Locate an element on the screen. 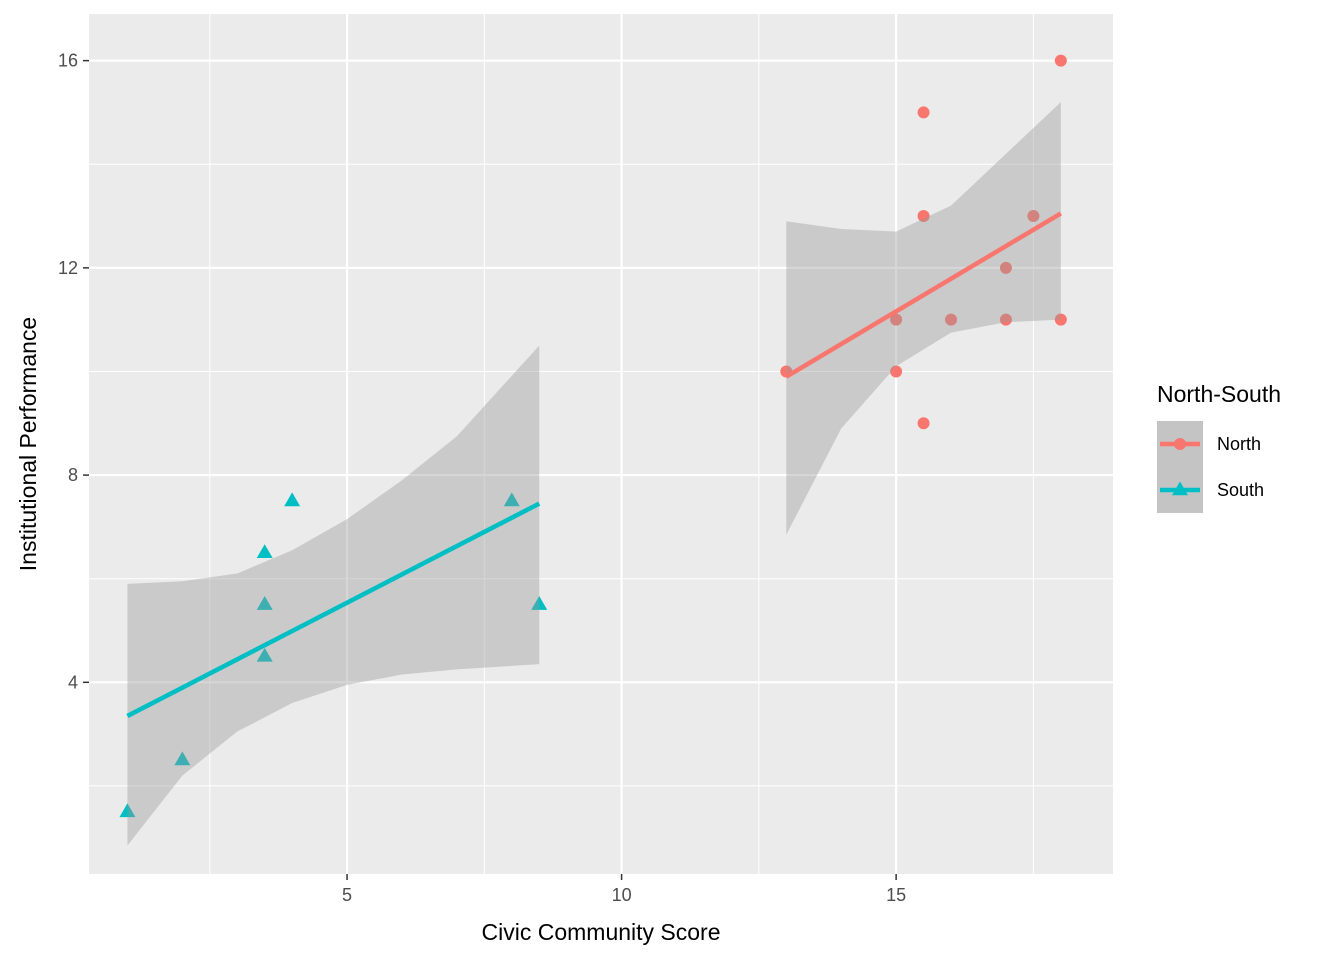  x-tick-label: 5 is located at coordinates (347, 895).